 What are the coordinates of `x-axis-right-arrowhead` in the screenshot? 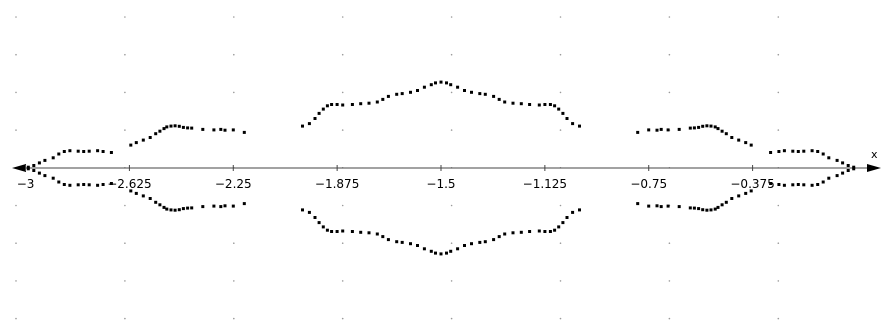 It's located at (874, 168).